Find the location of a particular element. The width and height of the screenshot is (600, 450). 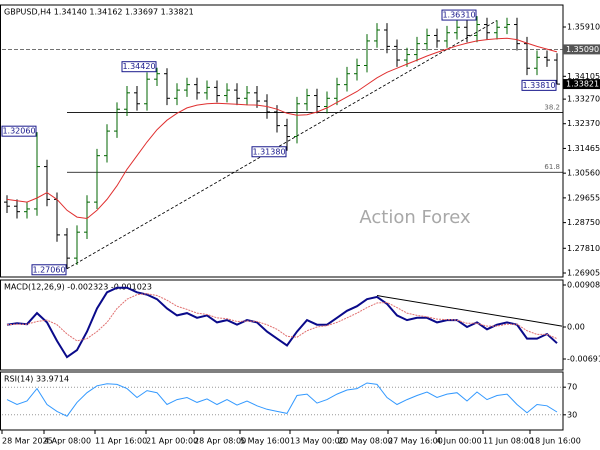

y-tick-label: 1.27810 is located at coordinates (583, 248).